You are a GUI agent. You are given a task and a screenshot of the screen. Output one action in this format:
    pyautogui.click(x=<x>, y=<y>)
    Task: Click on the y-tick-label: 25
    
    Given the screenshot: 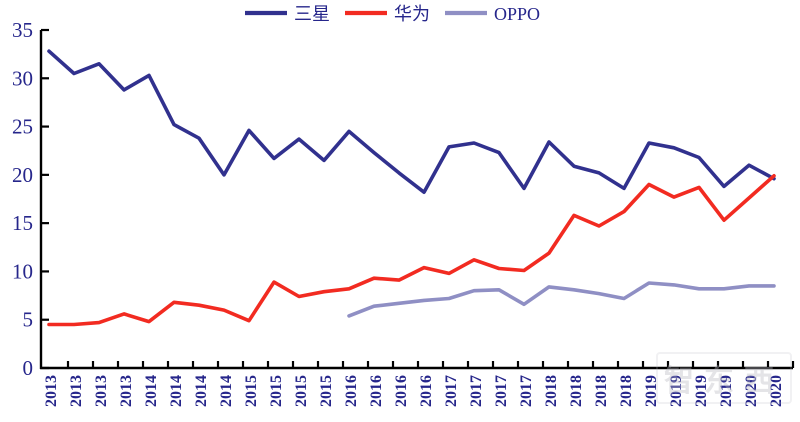 What is the action you would take?
    pyautogui.click(x=22, y=127)
    